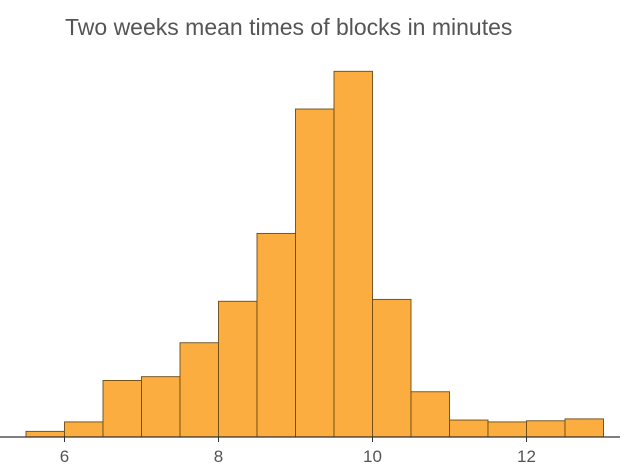  I want to click on x-tick-label-6: 6, so click(64, 456).